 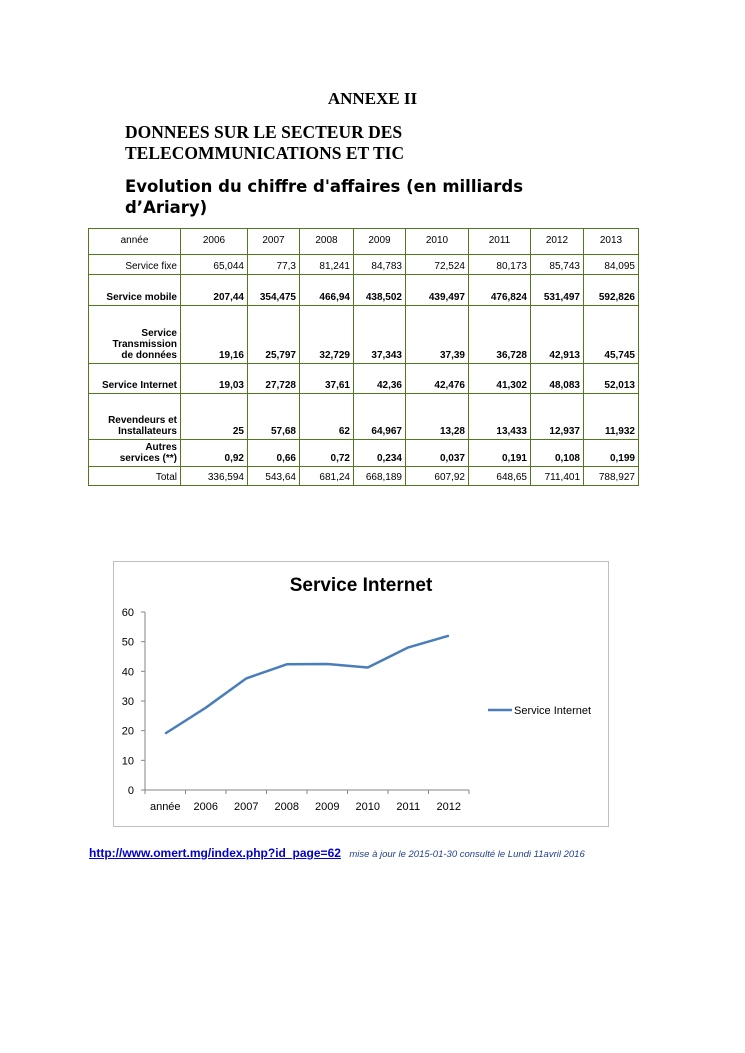 I want to click on y-tick-label: 50, so click(x=128, y=643).